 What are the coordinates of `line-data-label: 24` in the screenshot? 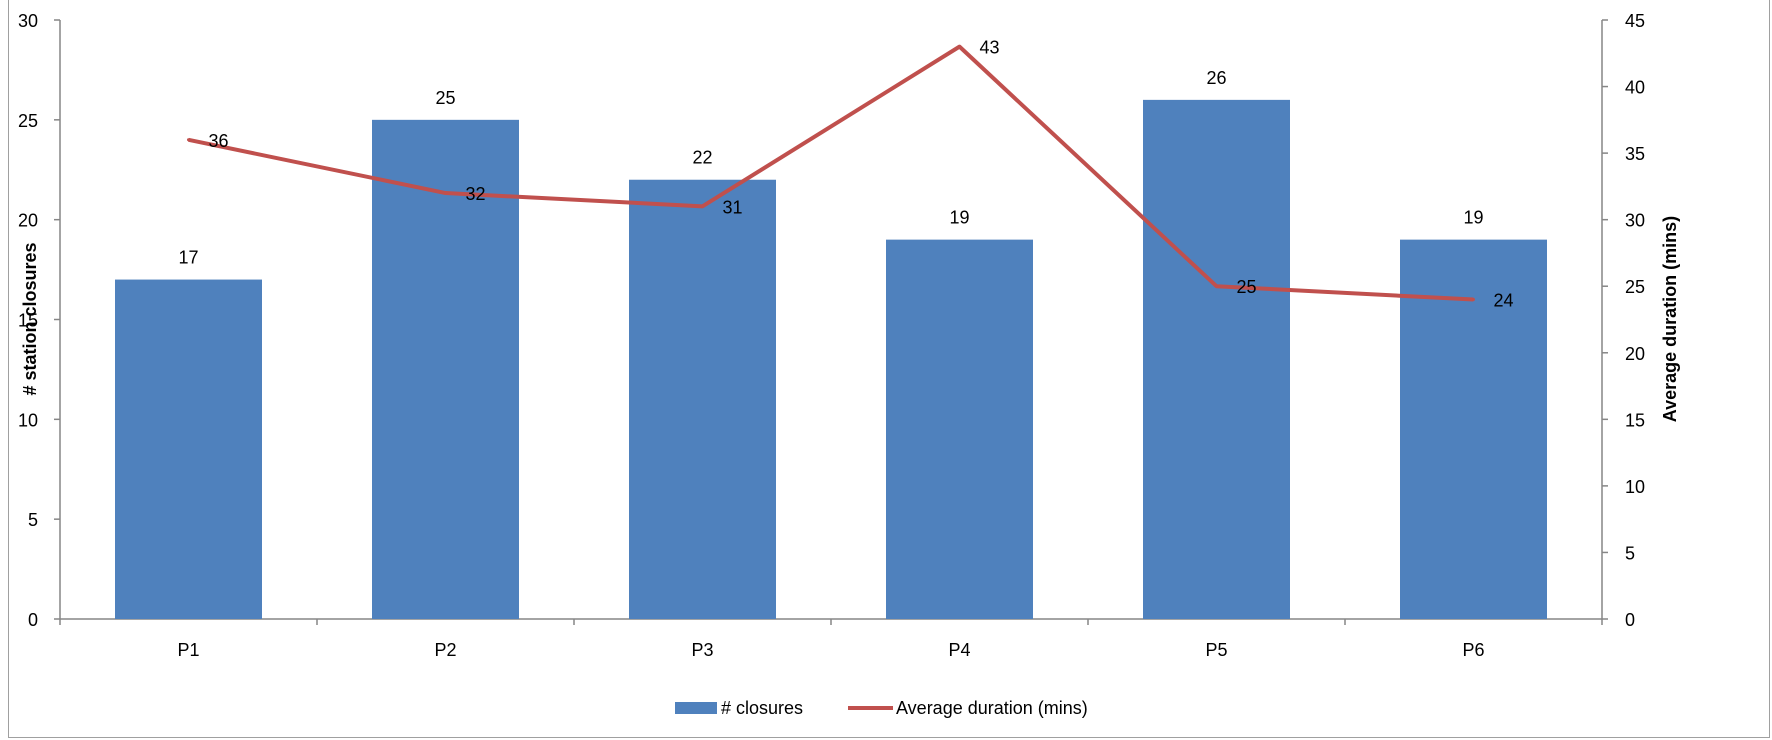 It's located at (1504, 301).